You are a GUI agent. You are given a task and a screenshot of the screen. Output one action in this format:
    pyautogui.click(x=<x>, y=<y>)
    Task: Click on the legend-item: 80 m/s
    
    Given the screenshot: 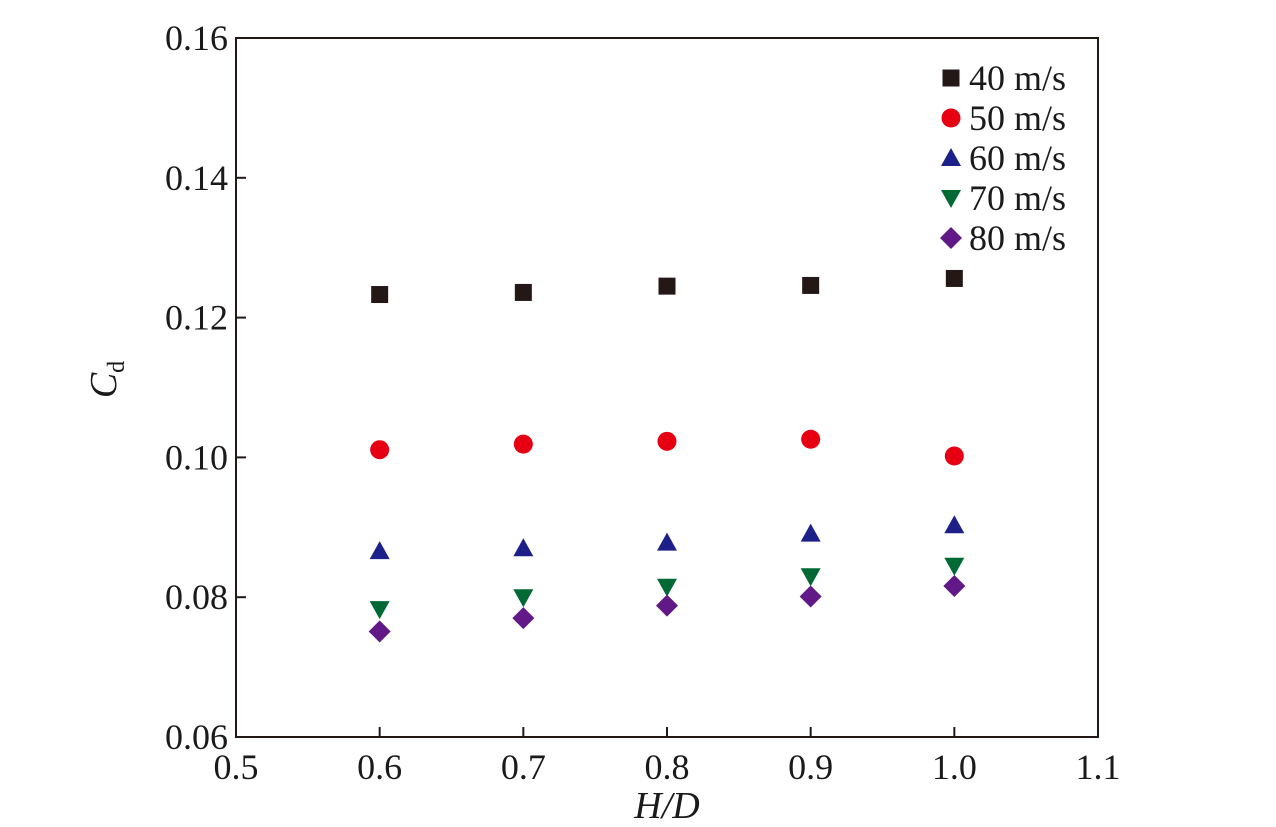 What is the action you would take?
    pyautogui.click(x=1003, y=238)
    